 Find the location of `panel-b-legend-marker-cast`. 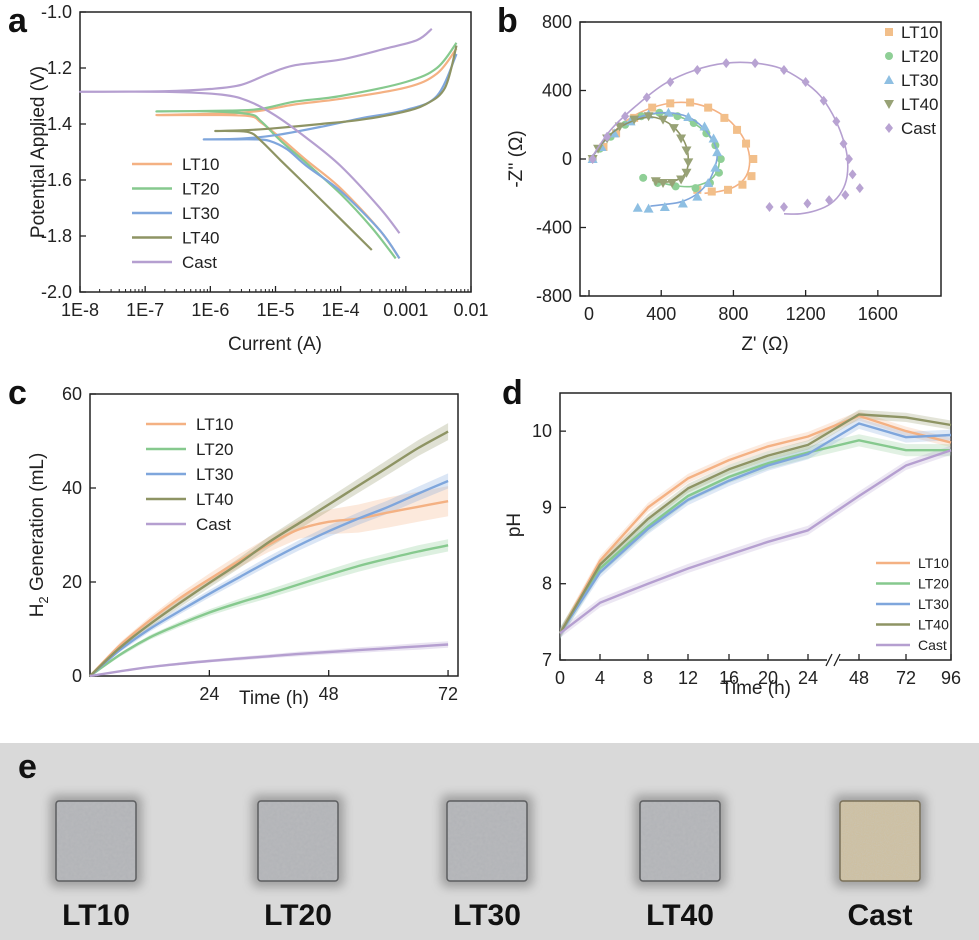

panel-b-legend-marker-cast is located at coordinates (889, 128).